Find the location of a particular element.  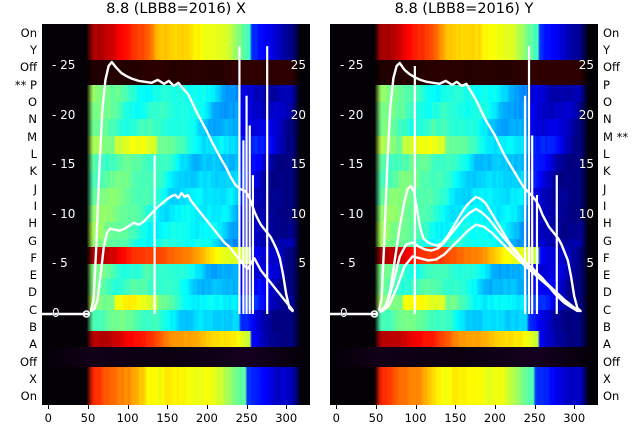

x-tick-label-left-0: 0 is located at coordinates (48, 418).